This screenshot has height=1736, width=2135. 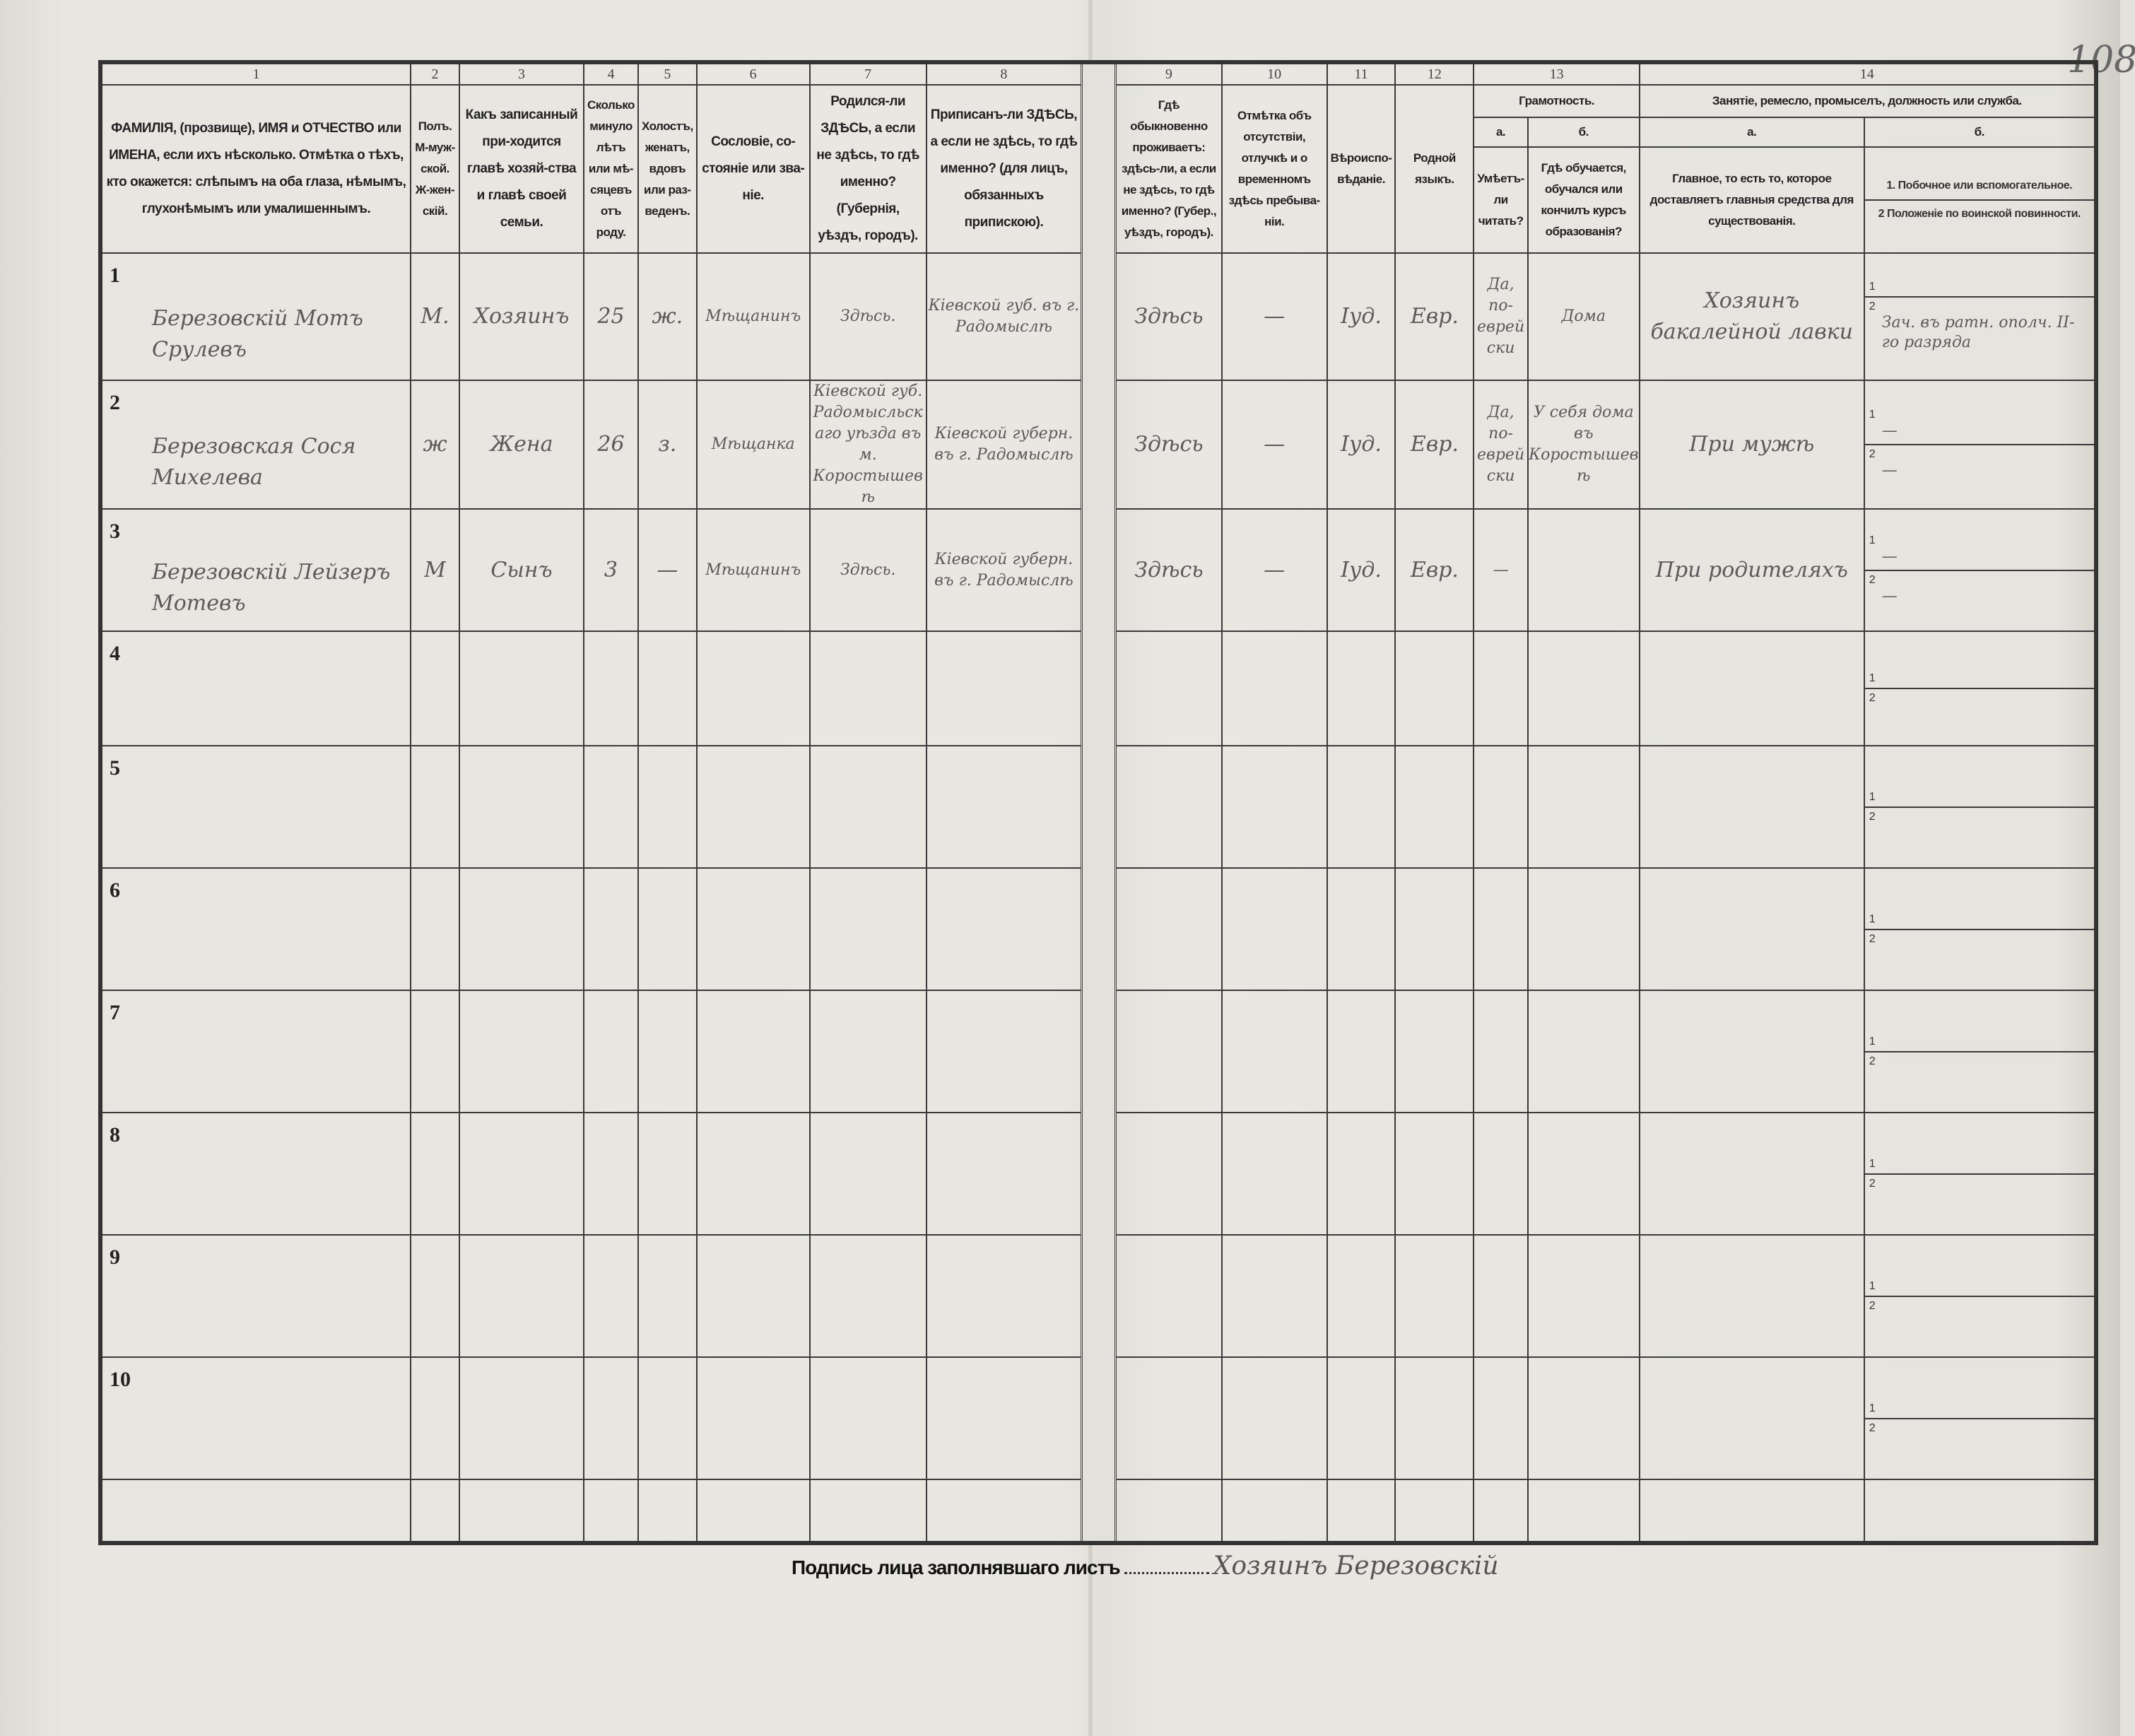 I want to click on cell-secondary-military: 1 2 Зач. въ ратн. ополч. II-го разряда, so click(x=1980, y=316).